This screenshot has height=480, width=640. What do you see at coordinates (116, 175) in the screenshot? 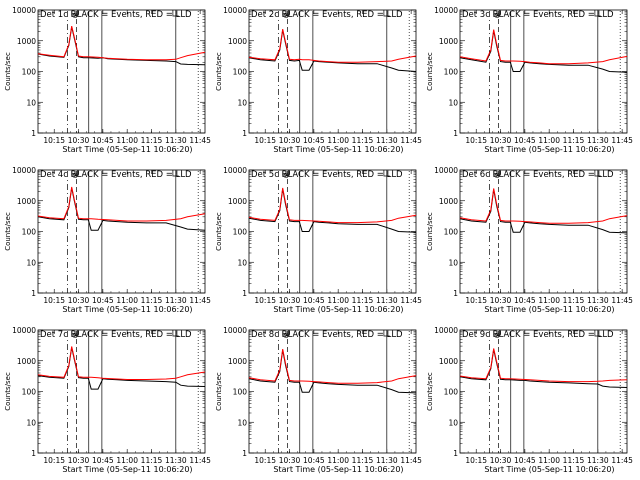
I see `chart-title: Det 4c BLACK = Events, RED = LLD` at bounding box center [116, 175].